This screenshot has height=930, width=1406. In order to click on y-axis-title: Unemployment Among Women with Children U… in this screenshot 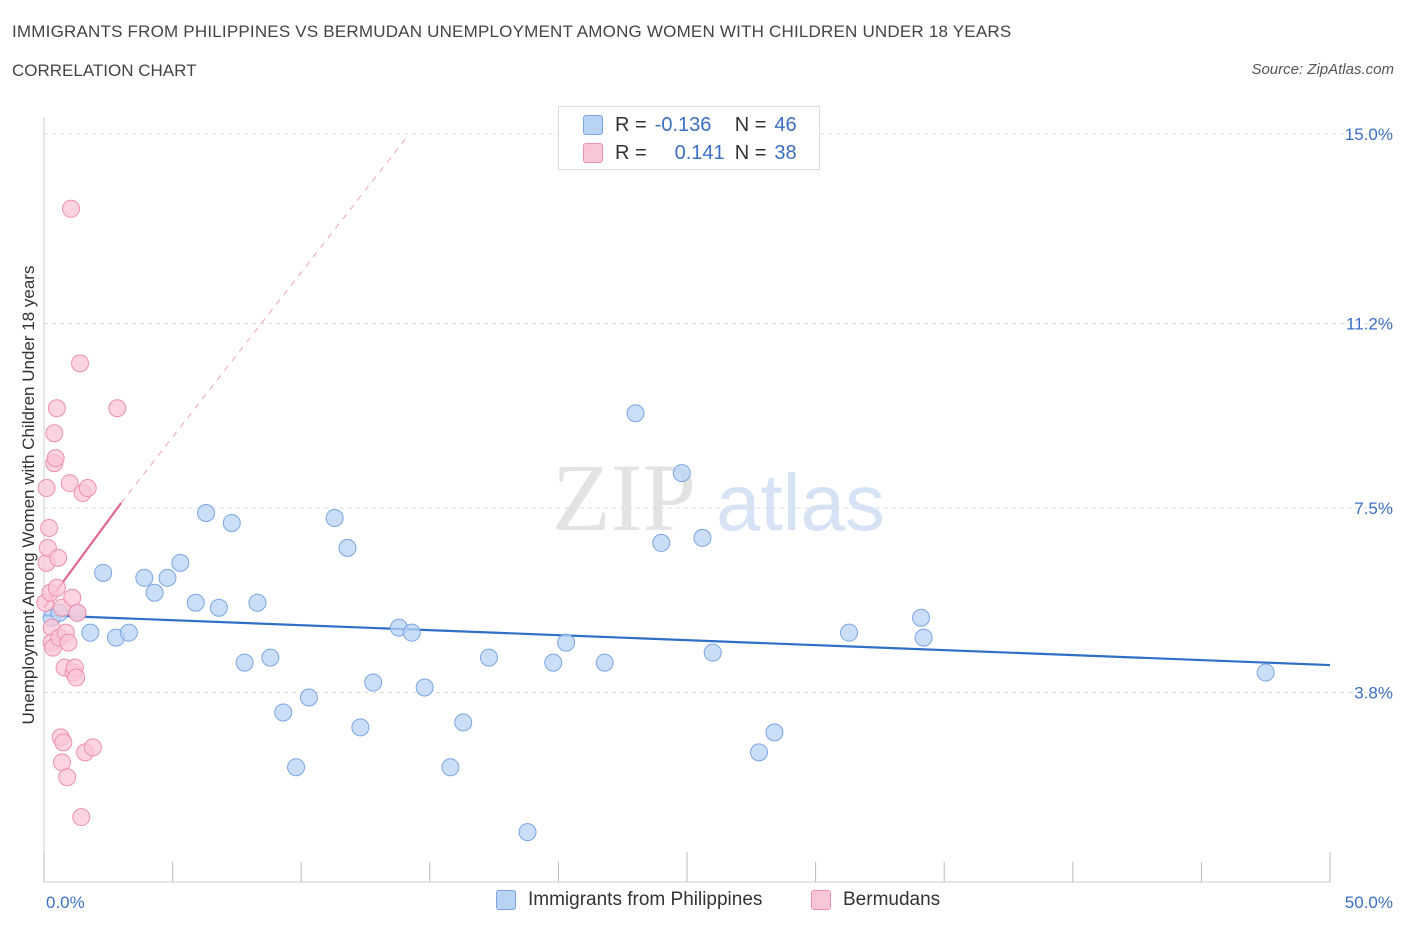, I will do `click(28, 495)`.